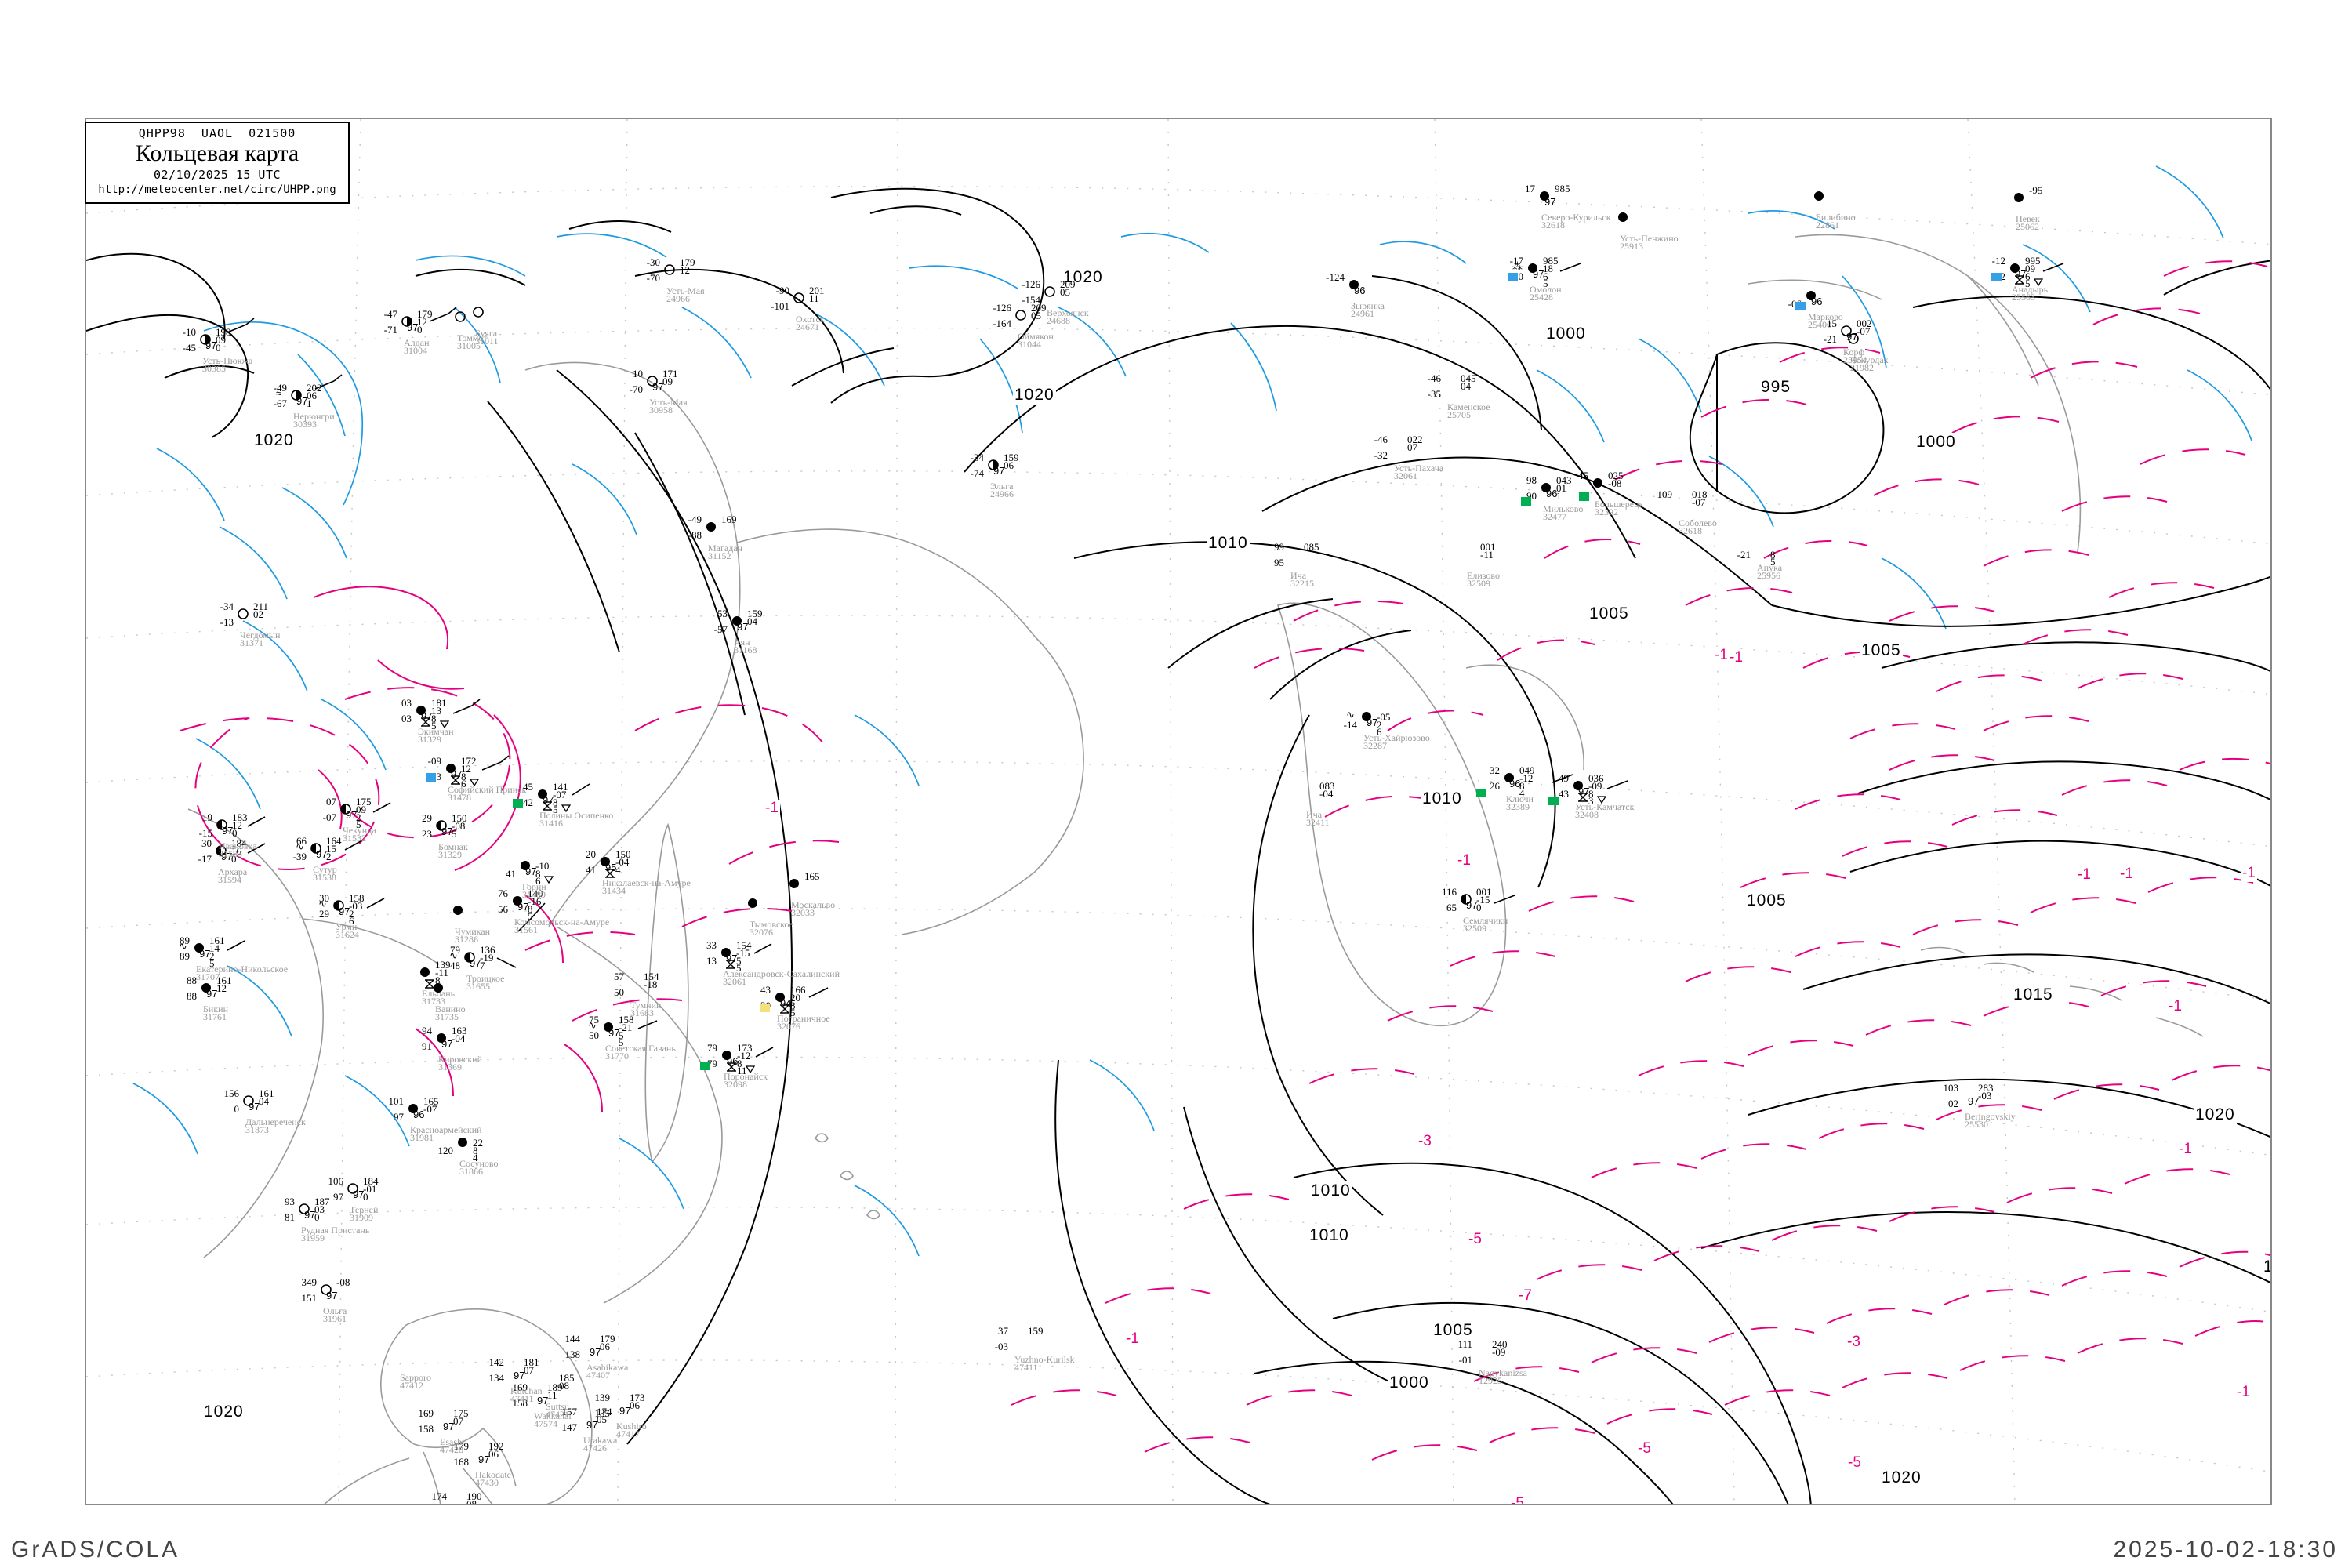 The image size is (2352, 1568). Describe the element at coordinates (1953, 1103) in the screenshot. I see `station-dewpoint: 02` at that location.